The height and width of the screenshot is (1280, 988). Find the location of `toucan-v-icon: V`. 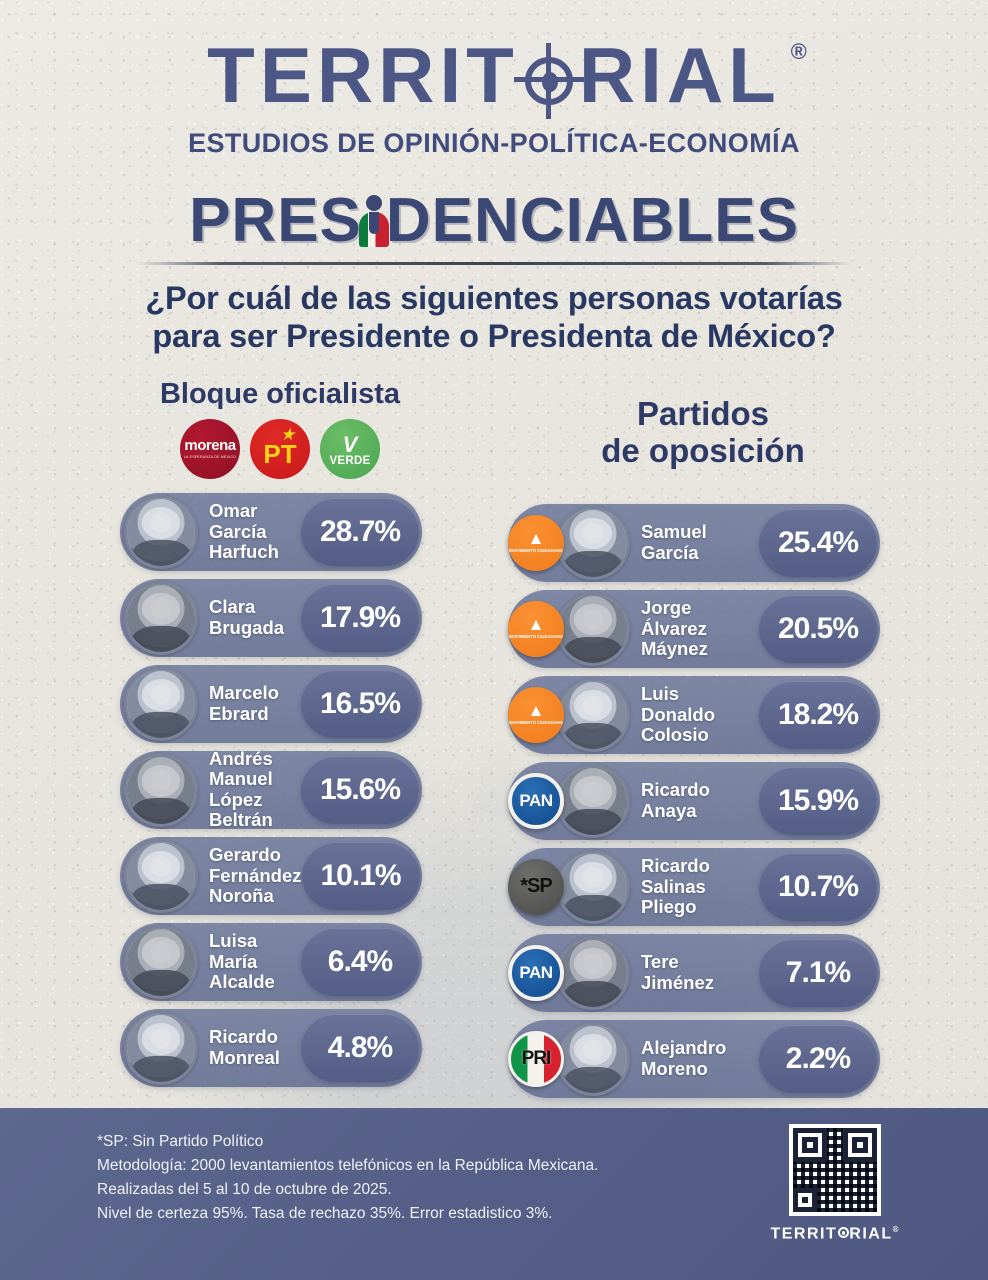

toucan-v-icon: V is located at coordinates (350, 444).